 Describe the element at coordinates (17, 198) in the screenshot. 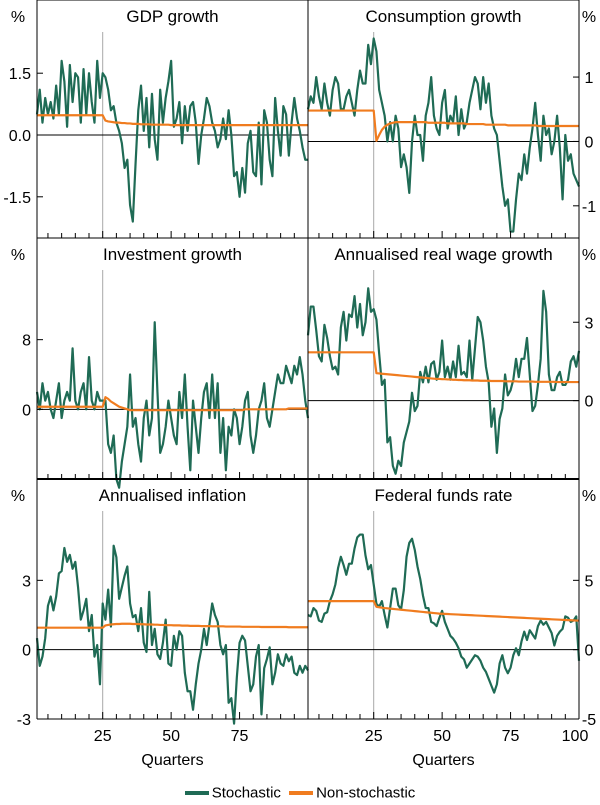

I see `y-tick-label: -1.5` at that location.